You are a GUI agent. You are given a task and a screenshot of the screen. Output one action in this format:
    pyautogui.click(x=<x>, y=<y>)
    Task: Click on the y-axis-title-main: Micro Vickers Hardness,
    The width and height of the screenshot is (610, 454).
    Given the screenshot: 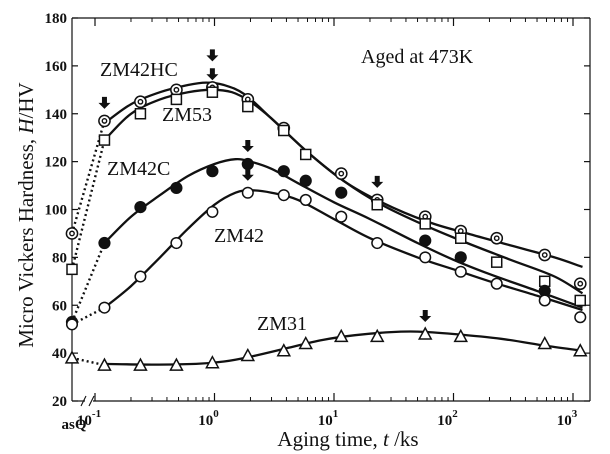 What is the action you would take?
    pyautogui.click(x=26, y=241)
    